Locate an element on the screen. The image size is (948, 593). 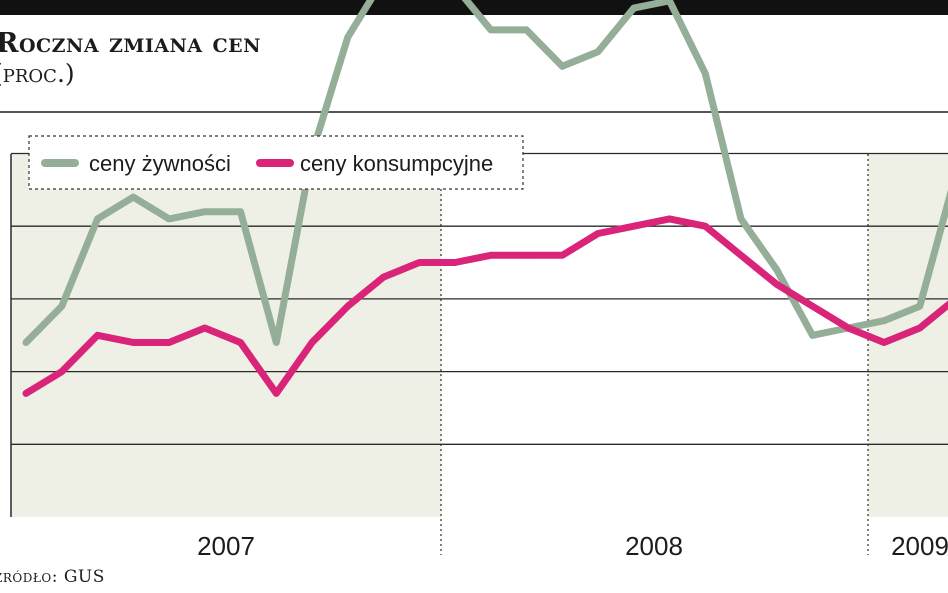
chart-subtitle: (proc.) is located at coordinates (37, 73).